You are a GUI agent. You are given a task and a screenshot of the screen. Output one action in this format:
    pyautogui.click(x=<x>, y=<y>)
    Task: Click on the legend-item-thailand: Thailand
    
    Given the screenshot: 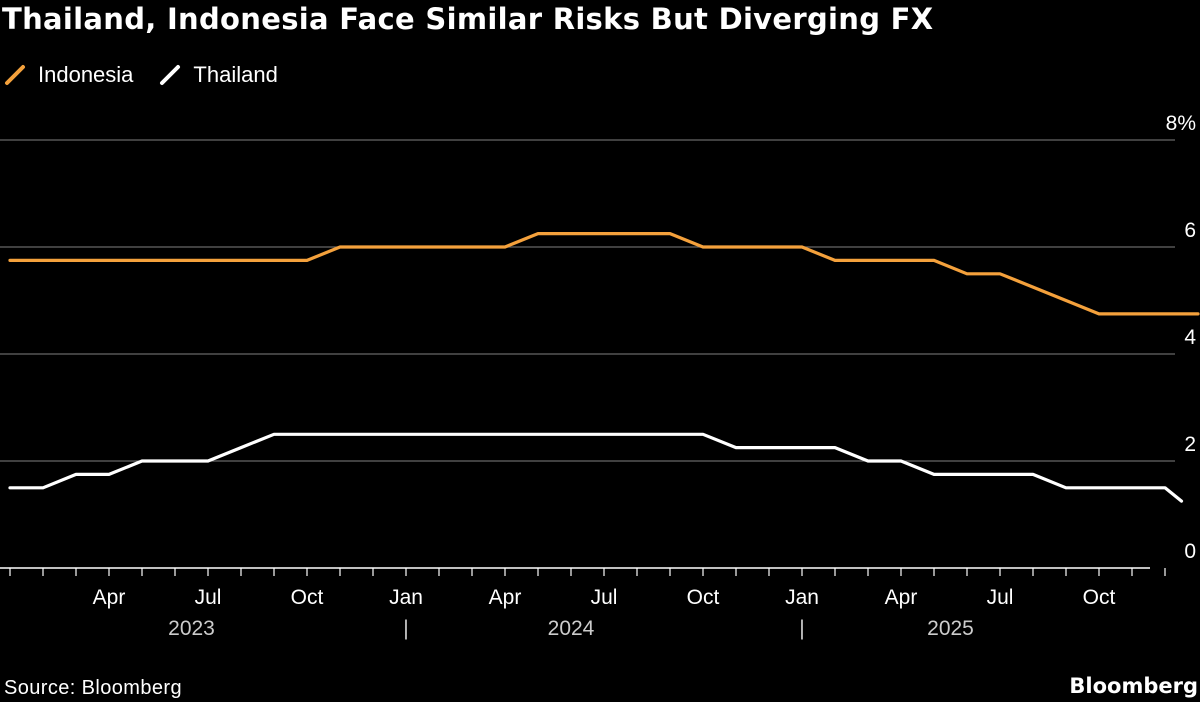 What is the action you would take?
    pyautogui.click(x=218, y=75)
    